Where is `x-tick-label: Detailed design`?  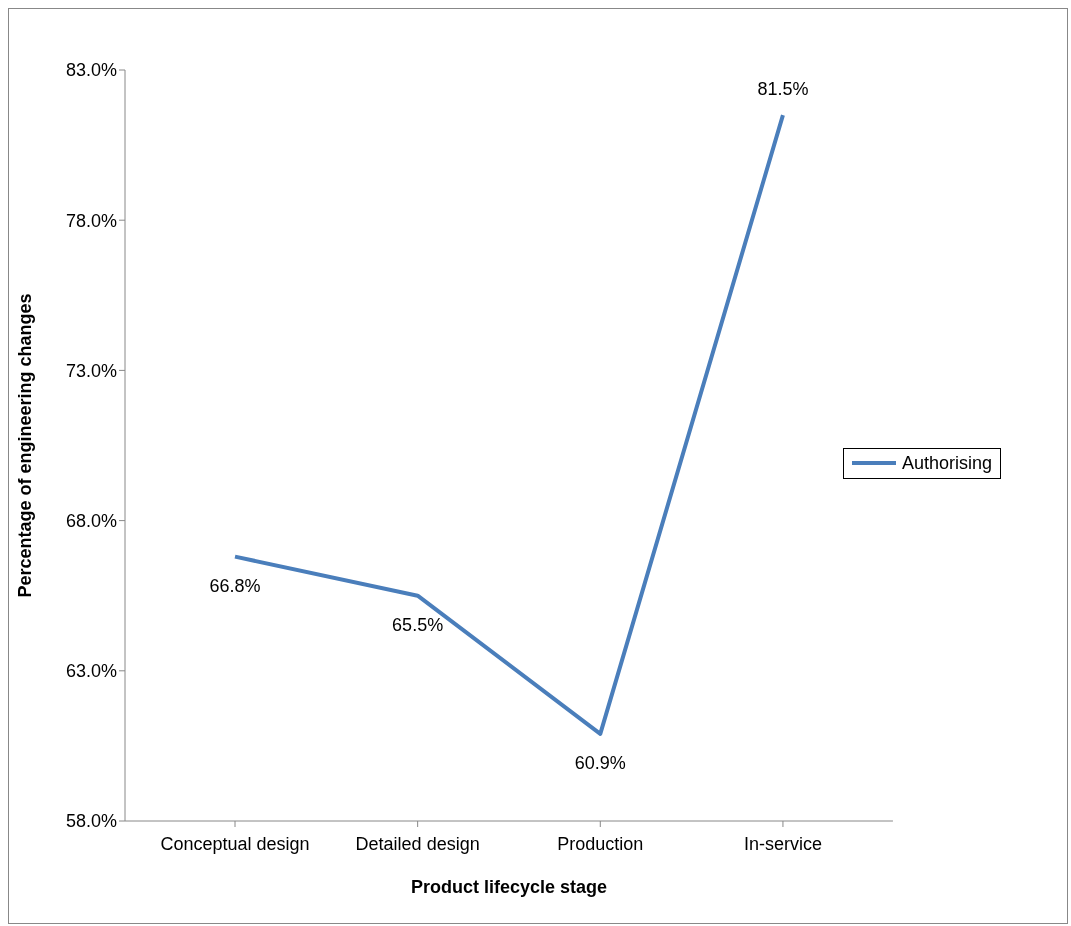 x-tick-label: Detailed design is located at coordinates (417, 843).